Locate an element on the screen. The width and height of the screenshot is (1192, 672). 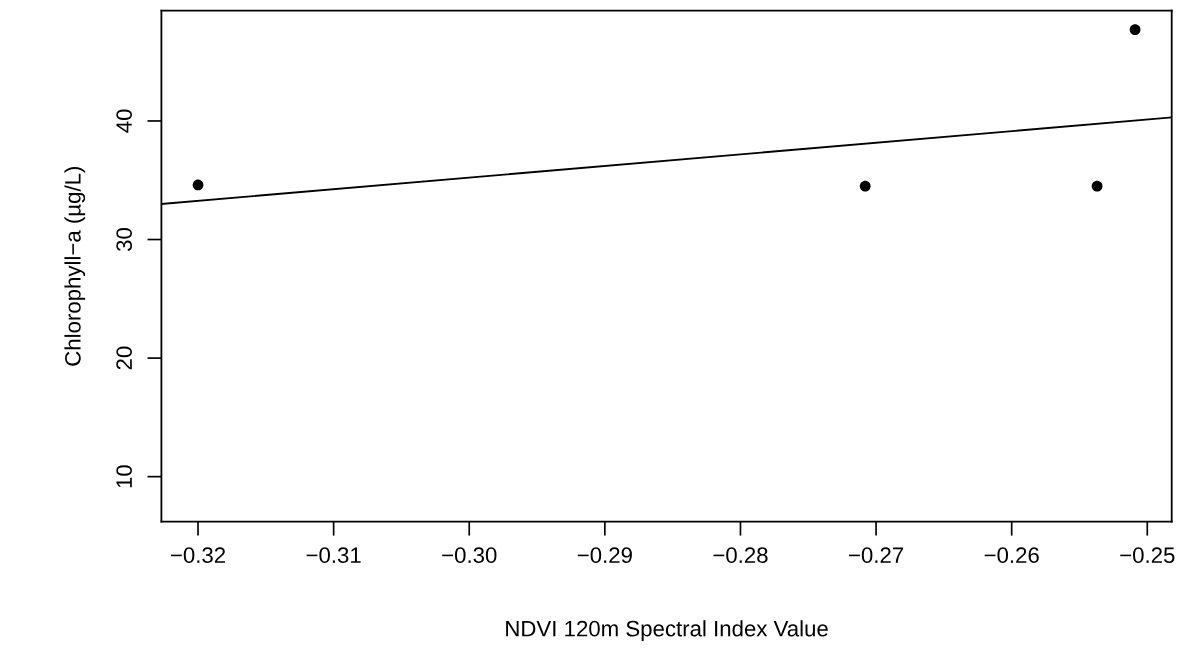
x-tick-label: −0.28 is located at coordinates (740, 555).